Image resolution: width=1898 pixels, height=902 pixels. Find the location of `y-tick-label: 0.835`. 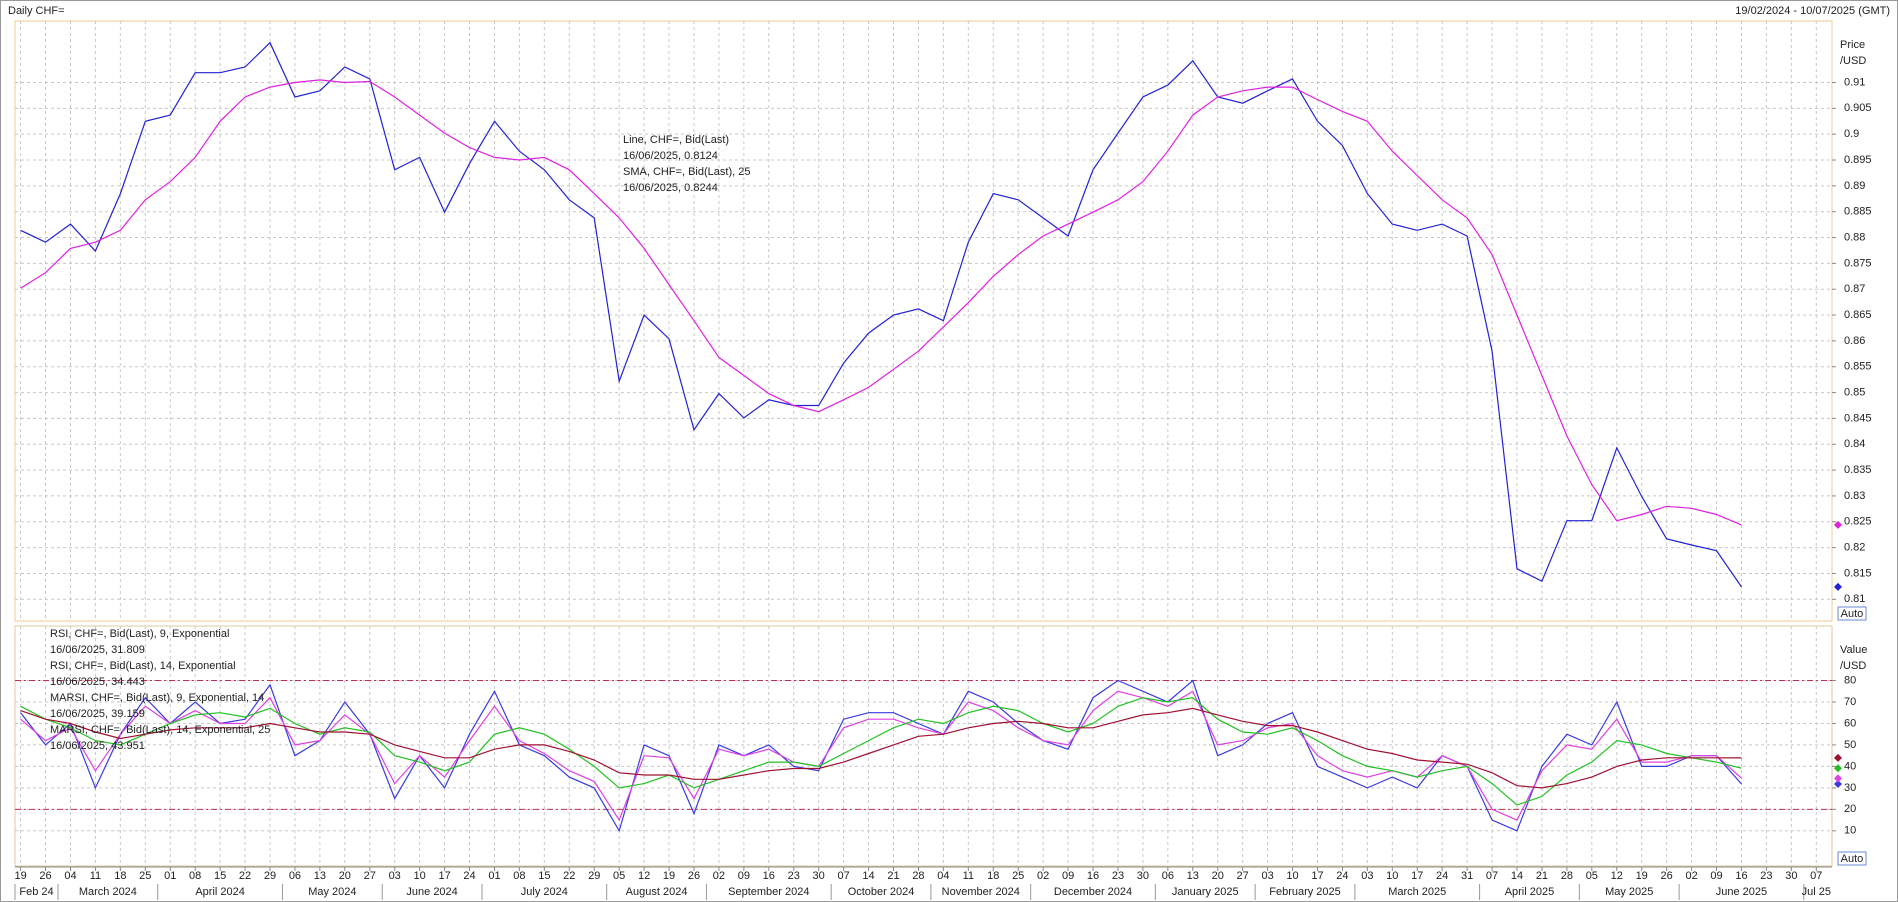

y-tick-label: 0.835 is located at coordinates (1858, 470).